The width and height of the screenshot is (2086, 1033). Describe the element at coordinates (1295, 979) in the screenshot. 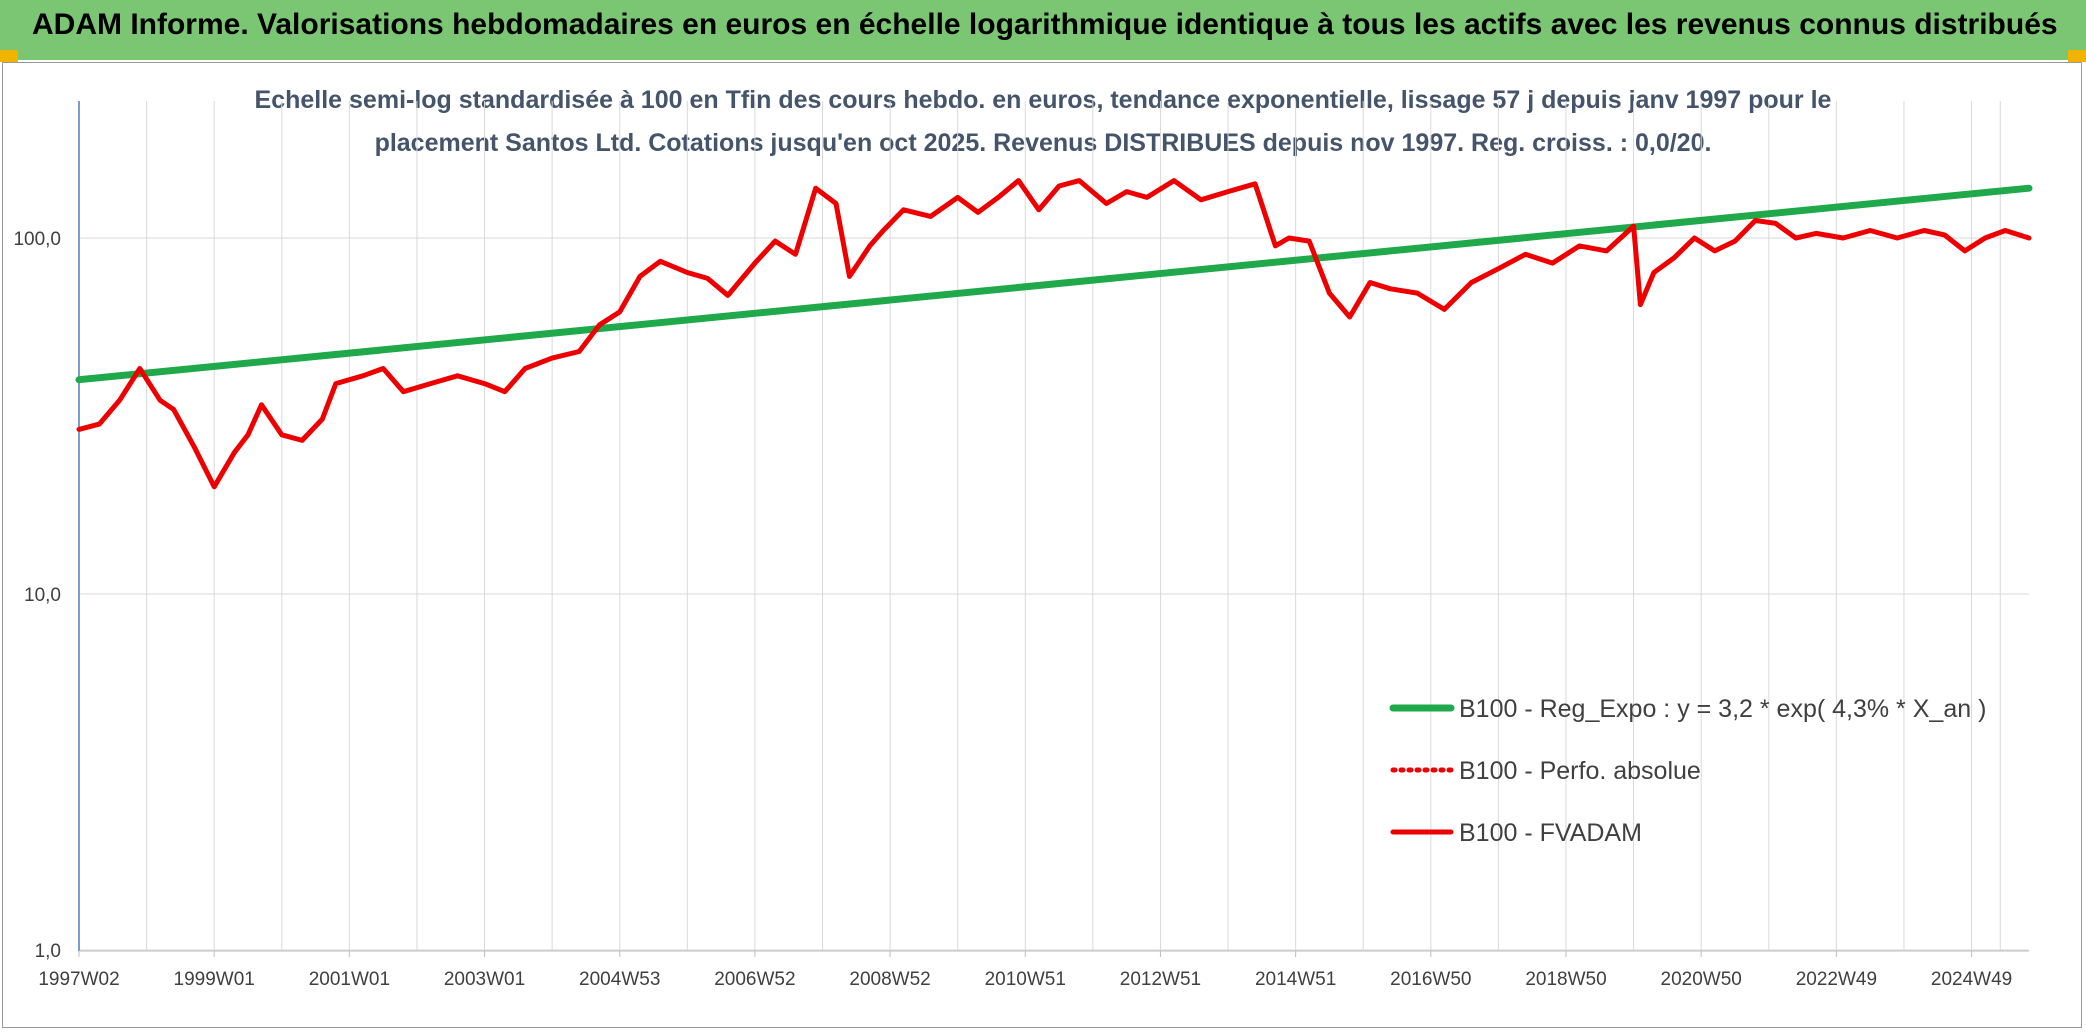

I see `x-tick-label: 2014W51` at that location.